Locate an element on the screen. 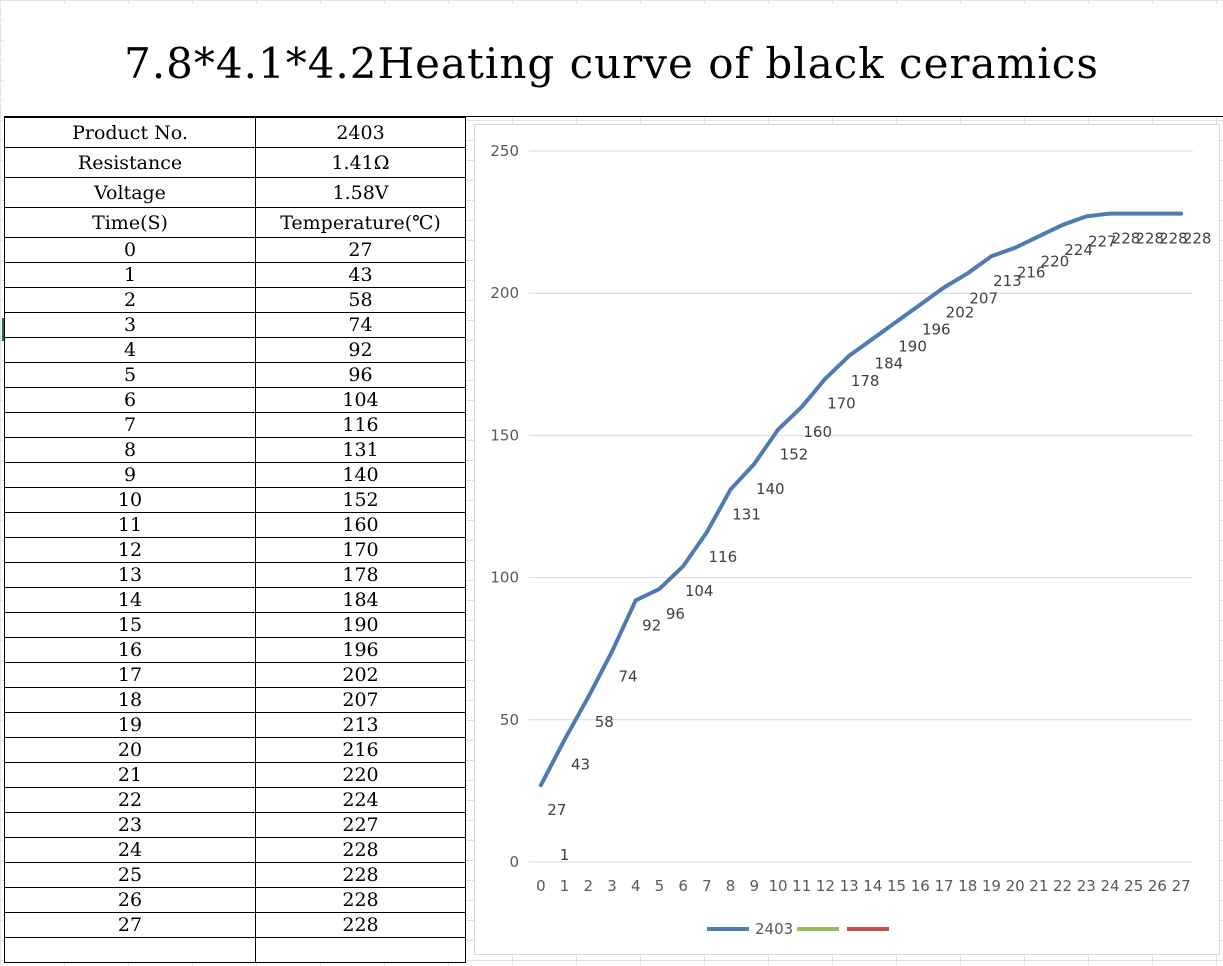  time-cell: 3 is located at coordinates (130, 325).